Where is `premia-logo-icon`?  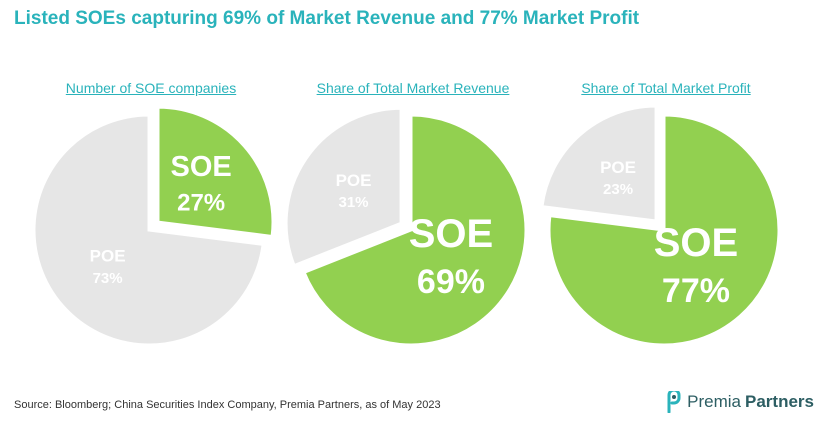 premia-logo-icon is located at coordinates (674, 402).